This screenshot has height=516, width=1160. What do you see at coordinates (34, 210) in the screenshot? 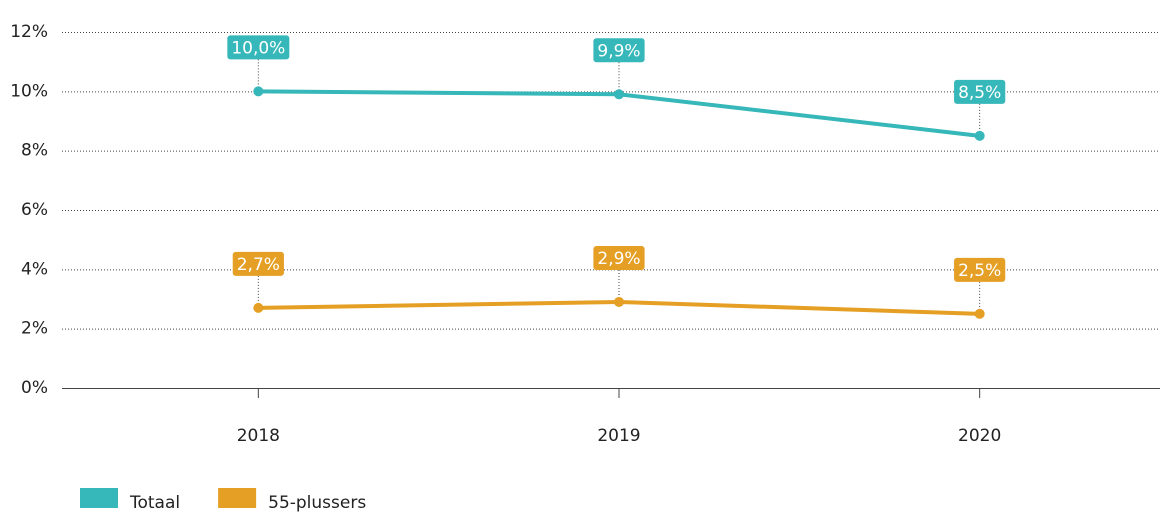
I see `y-tick-label: 6%` at bounding box center [34, 210].